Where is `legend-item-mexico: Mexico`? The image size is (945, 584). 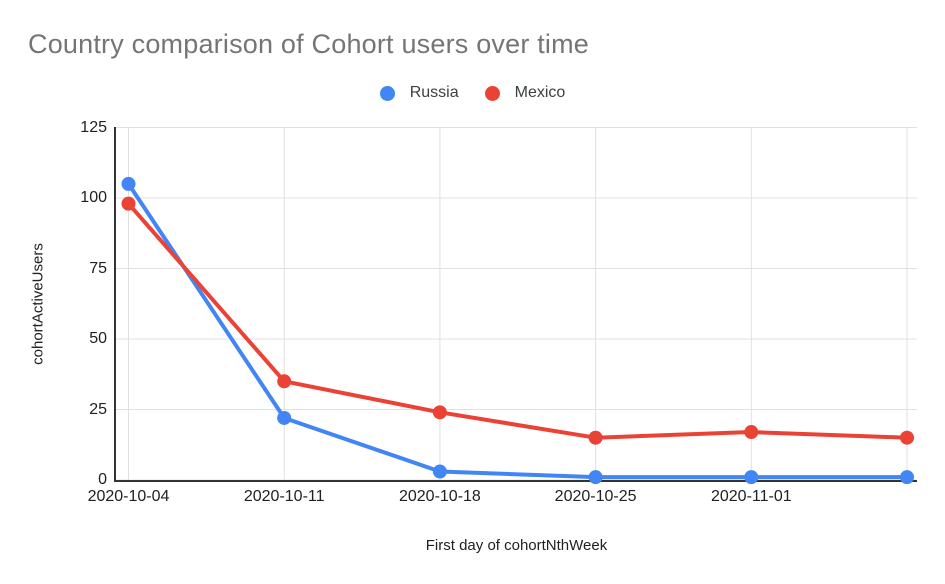 legend-item-mexico: Mexico is located at coordinates (525, 93).